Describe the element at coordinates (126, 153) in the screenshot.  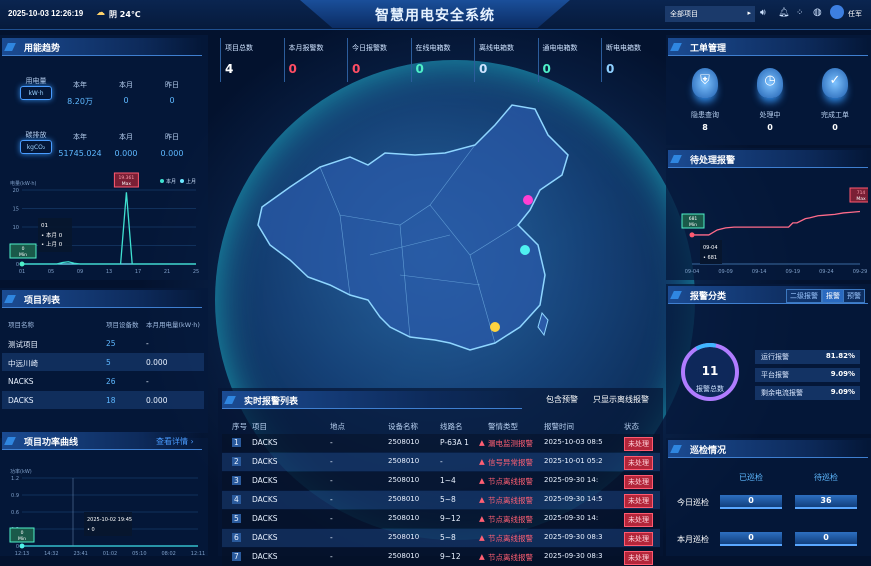
I see `energy-value: 0.000` at that location.